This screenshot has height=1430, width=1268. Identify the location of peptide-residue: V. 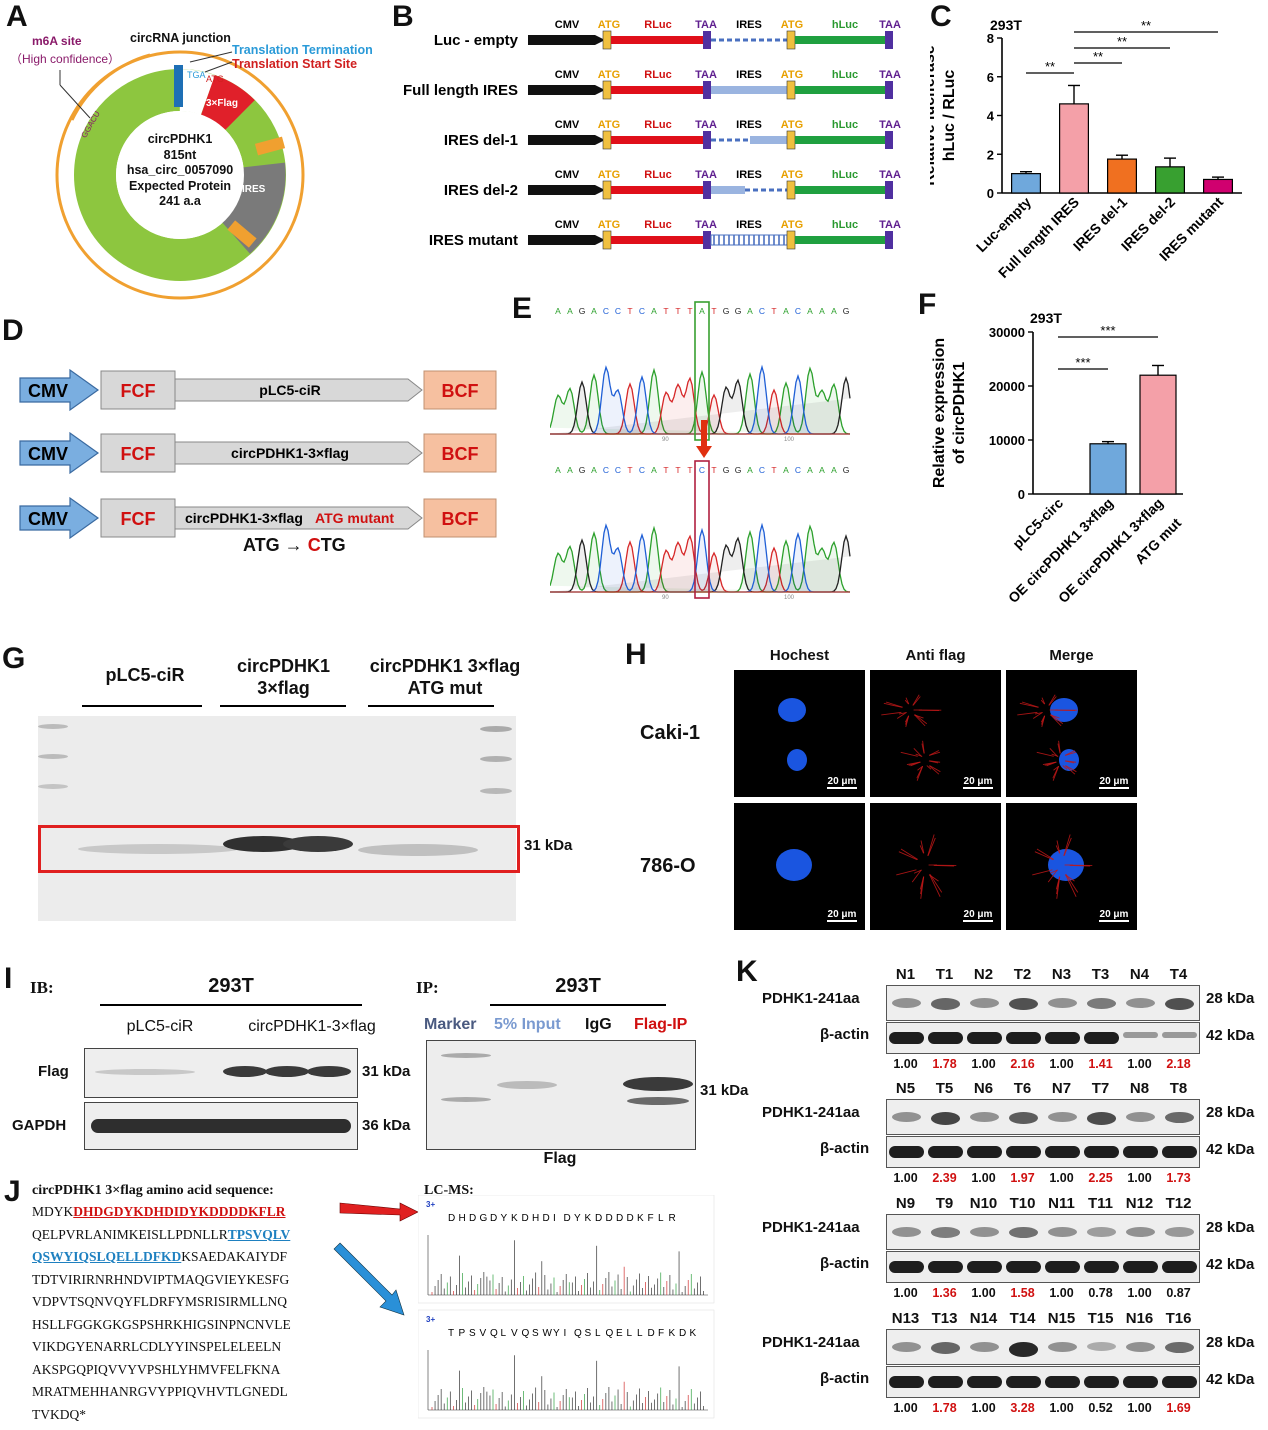
(514, 1333).